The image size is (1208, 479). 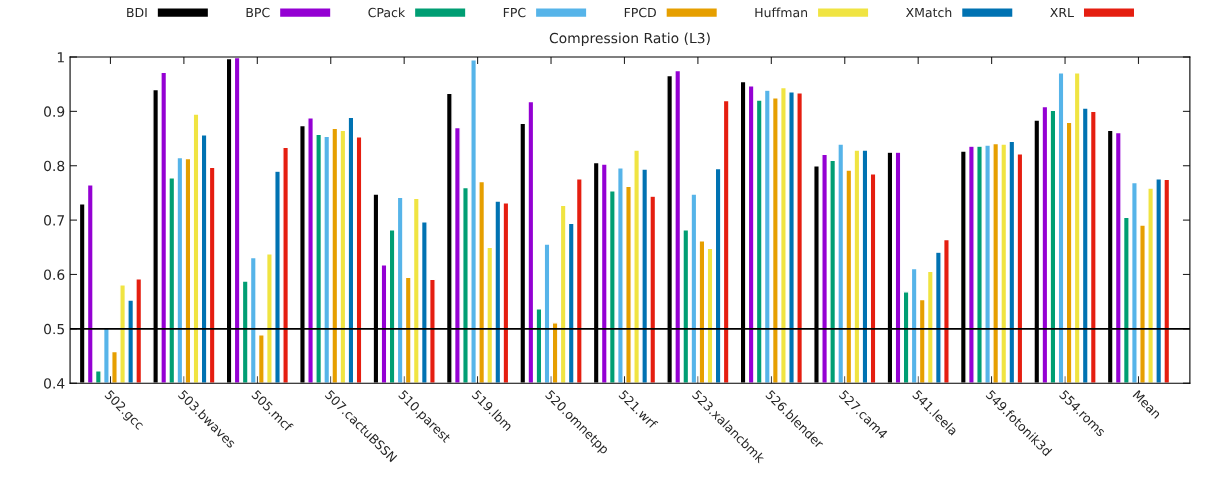 What do you see at coordinates (258, 12) in the screenshot?
I see `legend-label: BPC` at bounding box center [258, 12].